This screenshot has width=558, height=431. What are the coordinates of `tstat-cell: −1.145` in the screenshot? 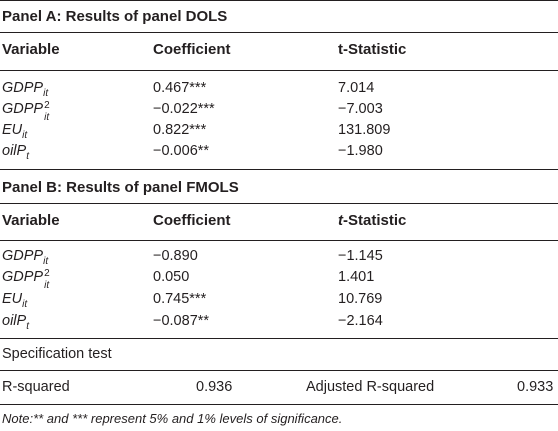 It's located at (360, 256).